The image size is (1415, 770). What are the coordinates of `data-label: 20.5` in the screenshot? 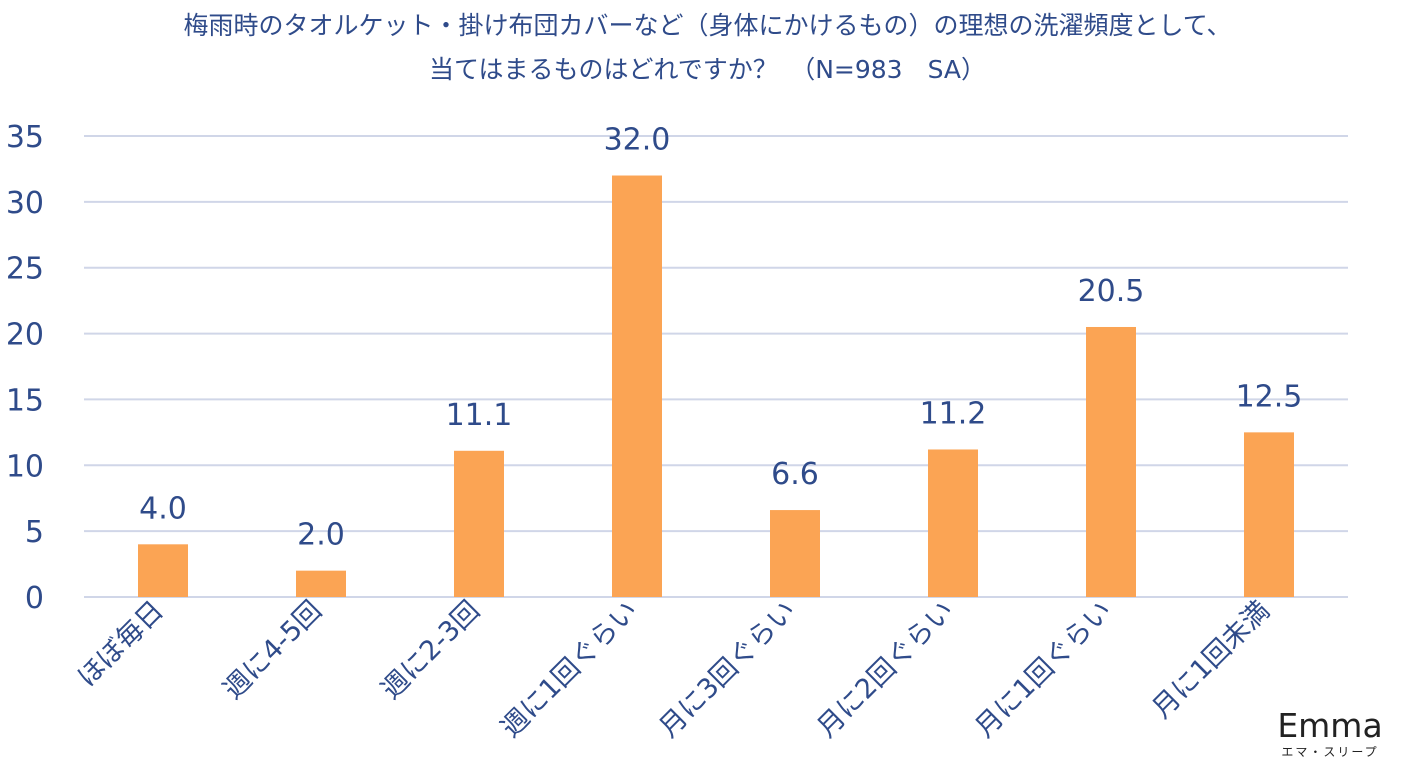 It's located at (1111, 291).